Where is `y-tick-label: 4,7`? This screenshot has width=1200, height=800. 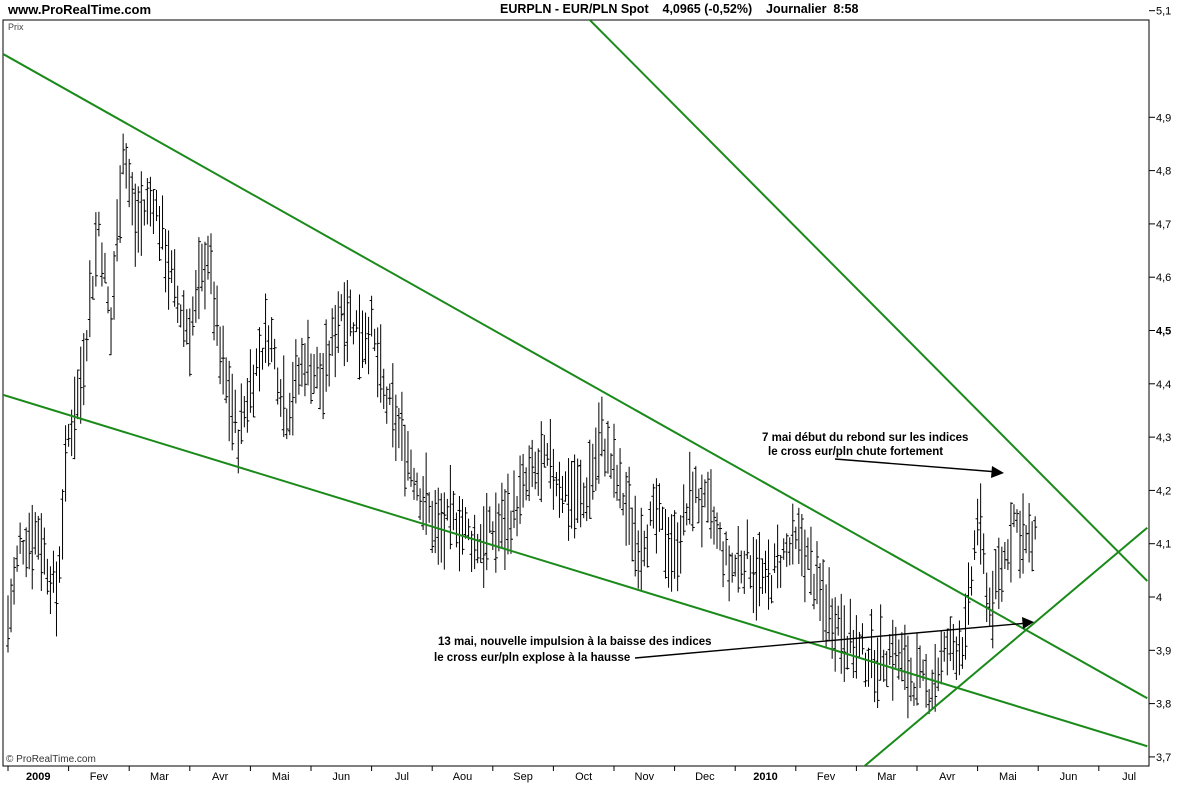 y-tick-label: 4,7 is located at coordinates (1163, 225).